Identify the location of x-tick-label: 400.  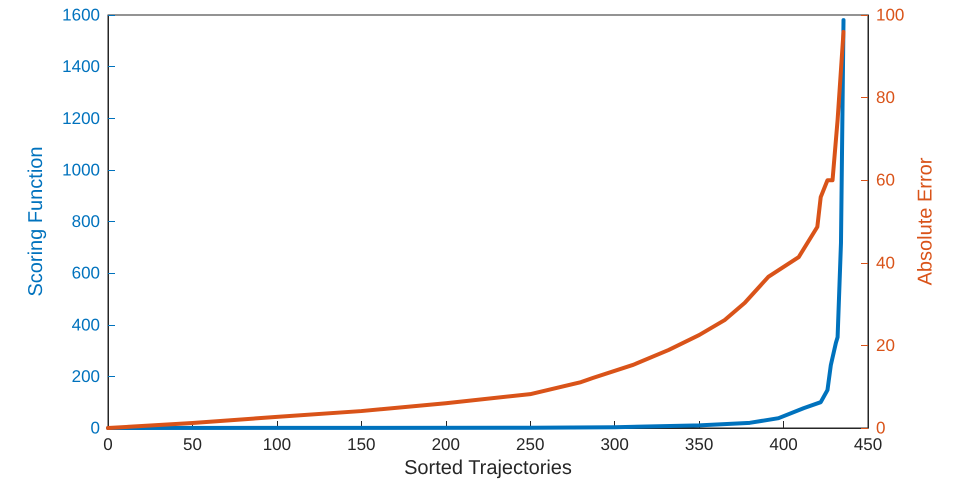
(783, 444).